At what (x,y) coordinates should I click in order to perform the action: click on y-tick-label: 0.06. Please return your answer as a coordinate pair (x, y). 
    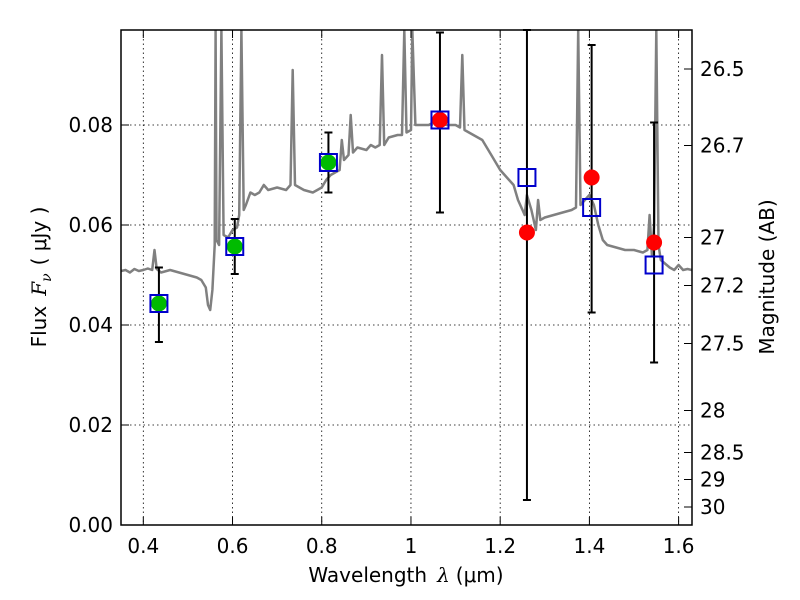
    Looking at the image, I should click on (90, 225).